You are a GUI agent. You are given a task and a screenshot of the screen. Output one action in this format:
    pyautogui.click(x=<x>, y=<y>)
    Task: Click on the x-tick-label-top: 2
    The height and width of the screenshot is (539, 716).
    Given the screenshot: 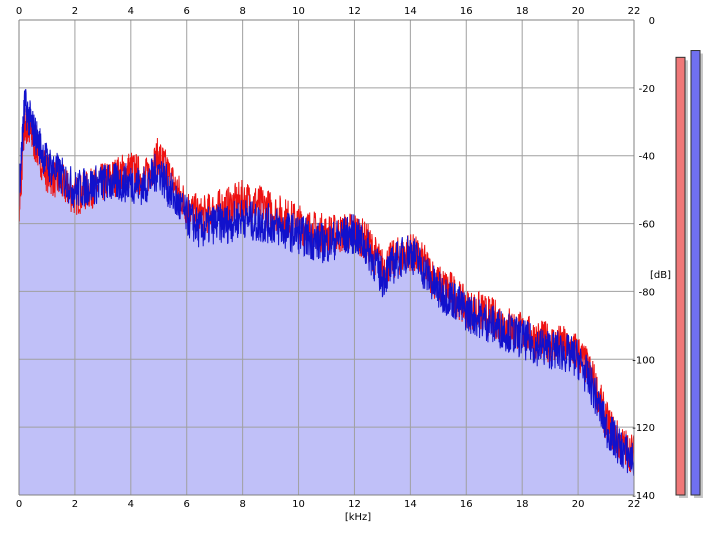 What is the action you would take?
    pyautogui.click(x=75, y=11)
    